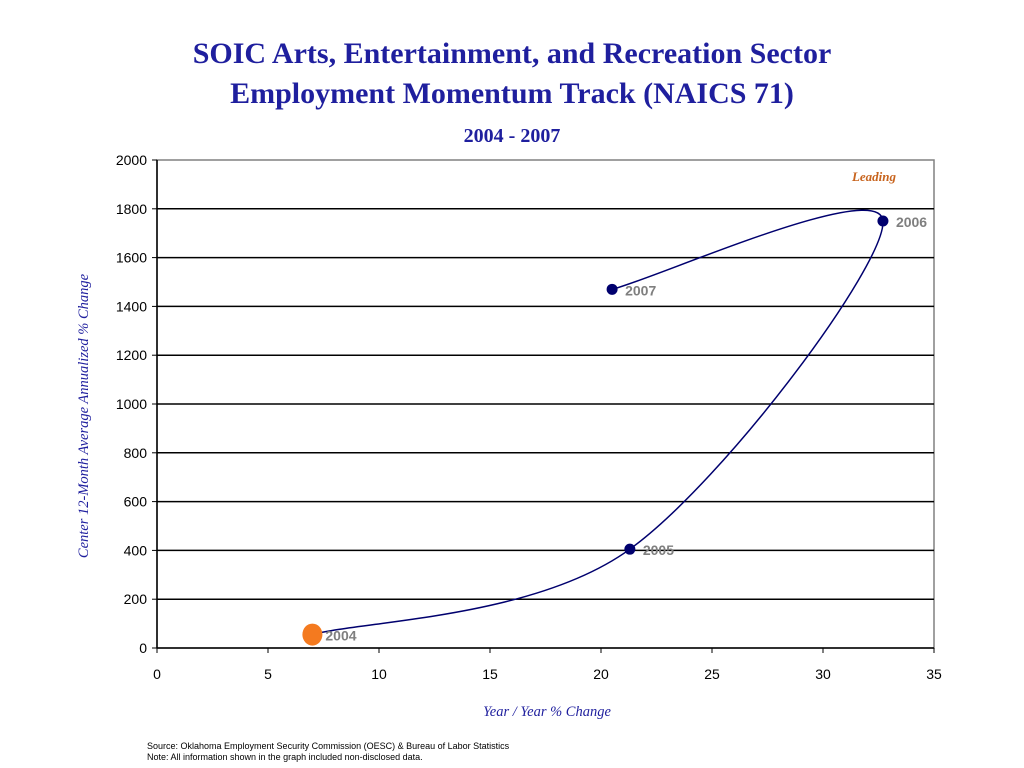  I want to click on data-point-2006, so click(883, 221).